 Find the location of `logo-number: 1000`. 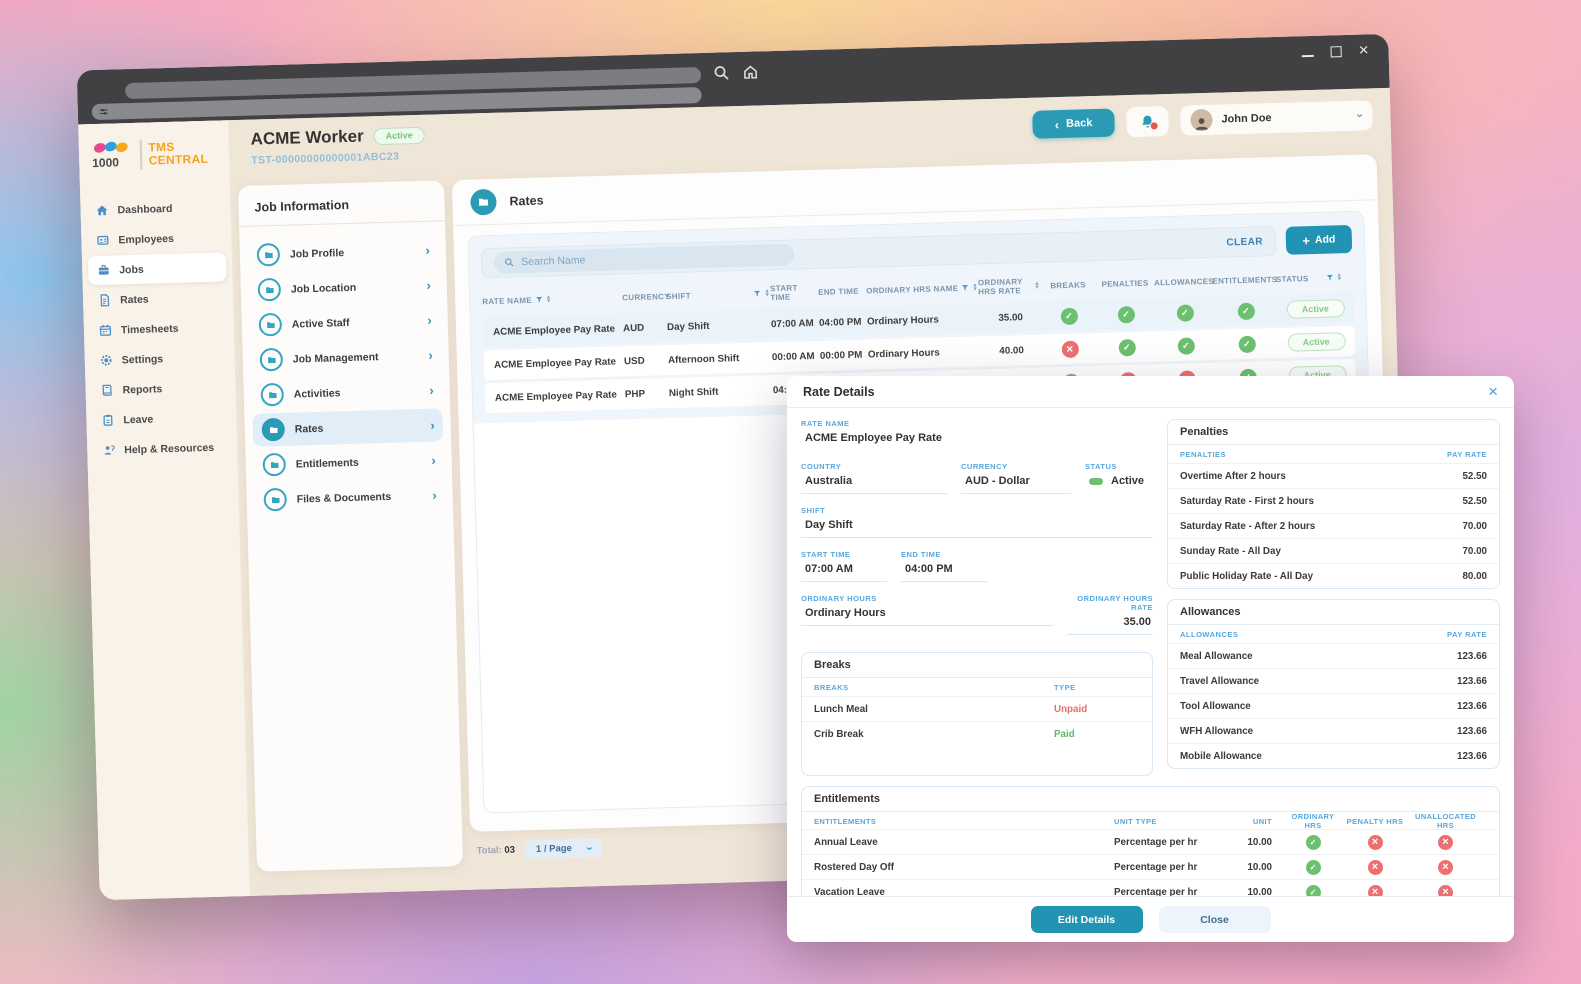

logo-number: 1000 is located at coordinates (105, 162).